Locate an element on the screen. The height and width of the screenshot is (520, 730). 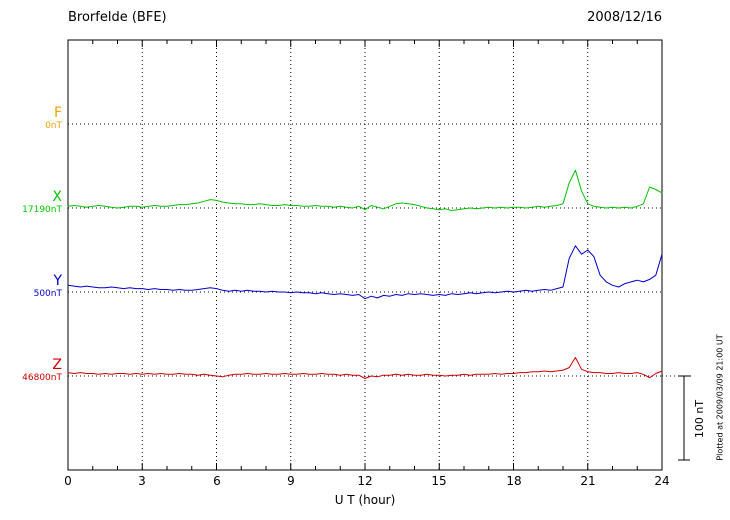
x-tick-label: 21 is located at coordinates (588, 481).